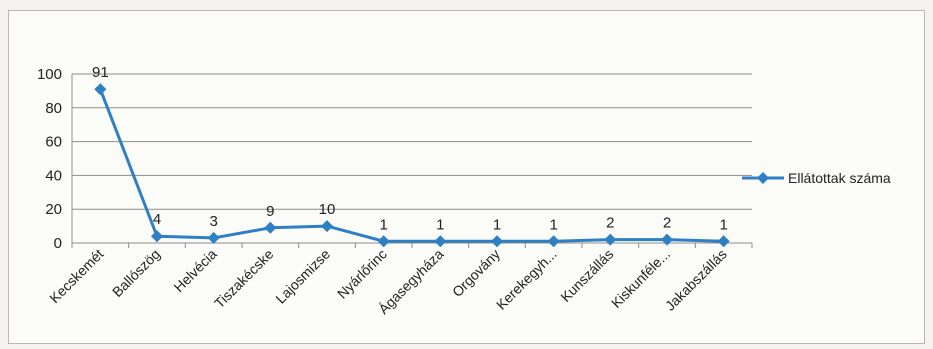 The width and height of the screenshot is (933, 349). What do you see at coordinates (763, 178) in the screenshot?
I see `legend-marker` at bounding box center [763, 178].